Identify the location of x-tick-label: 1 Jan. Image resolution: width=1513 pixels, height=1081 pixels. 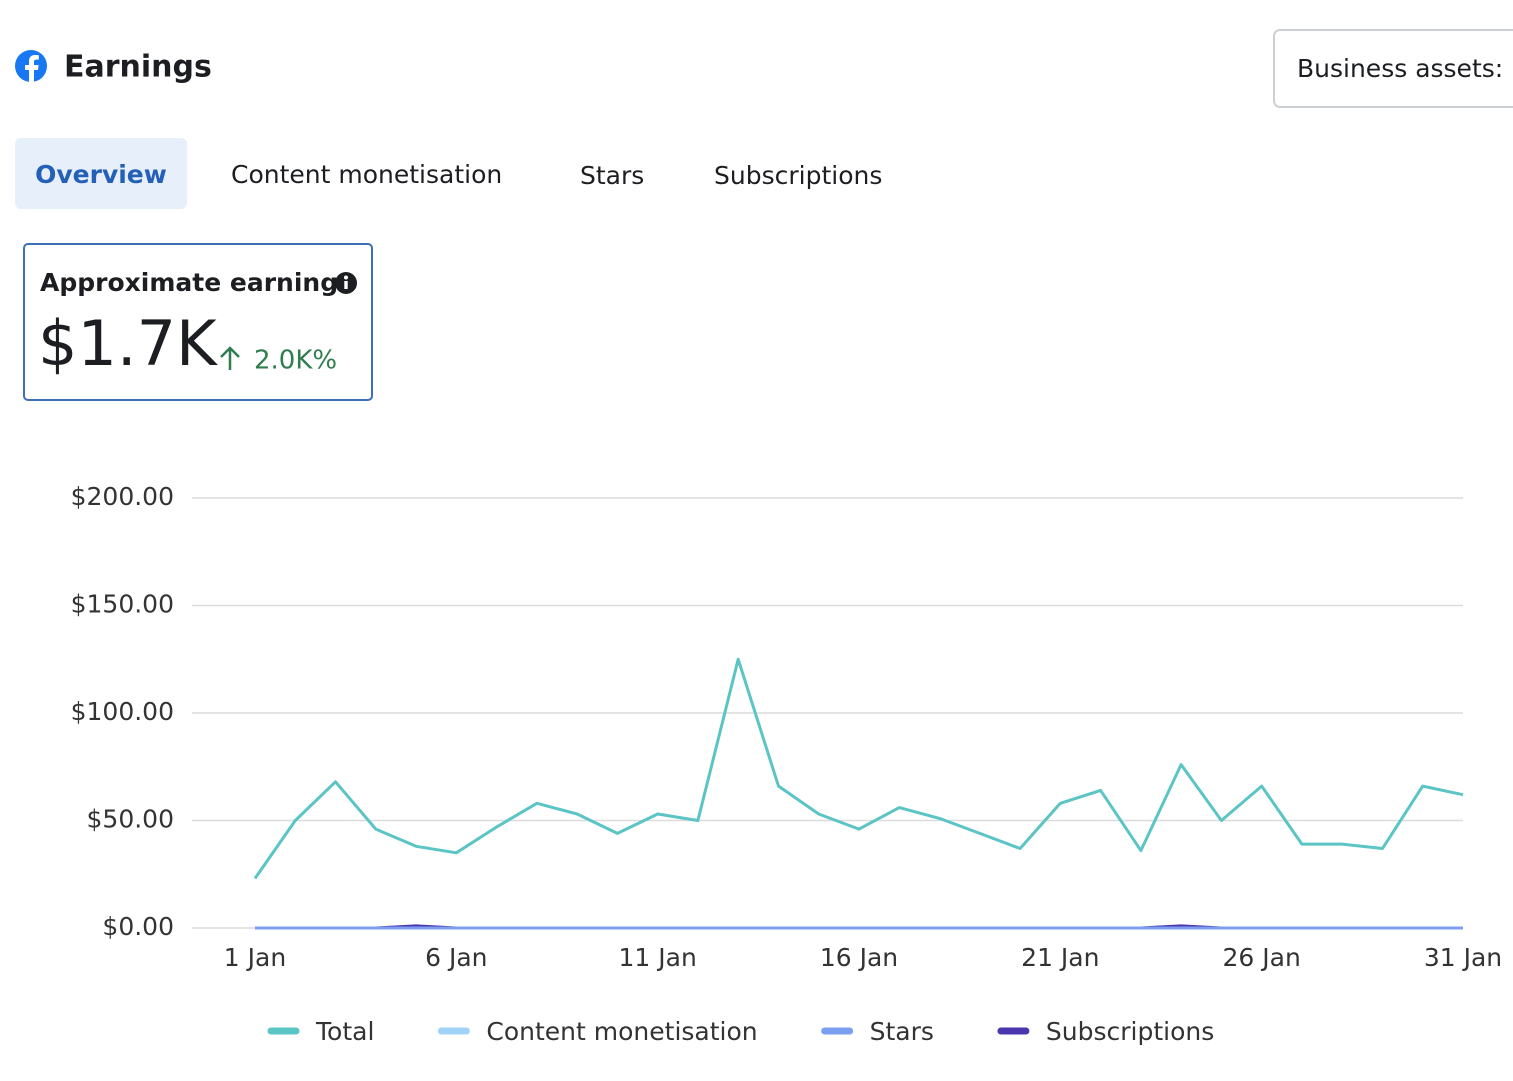
(255, 957).